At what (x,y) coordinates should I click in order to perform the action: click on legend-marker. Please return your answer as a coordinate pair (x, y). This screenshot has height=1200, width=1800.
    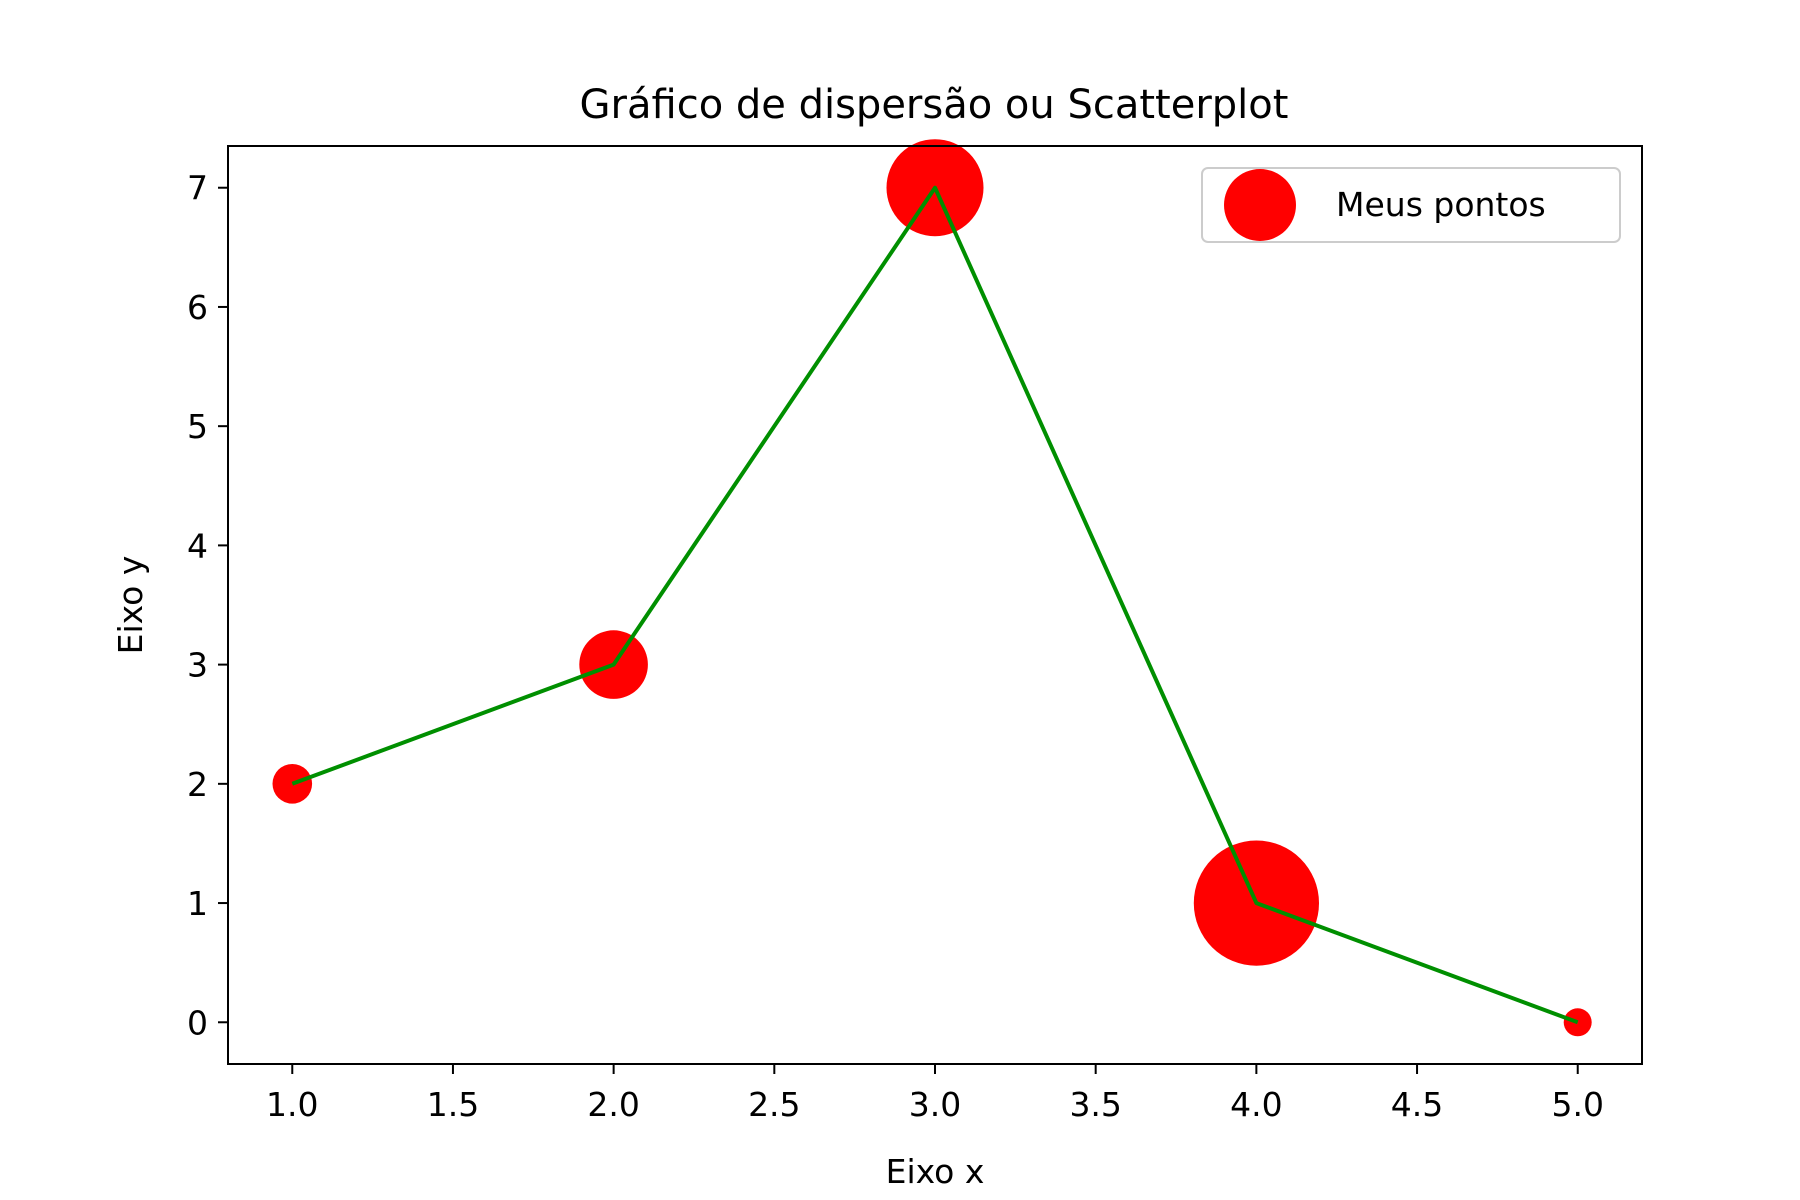
    Looking at the image, I should click on (1260, 205).